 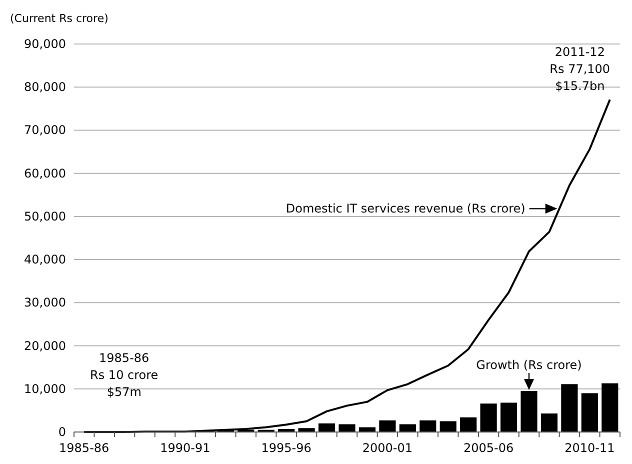 What do you see at coordinates (45, 345) in the screenshot?
I see `y-tick-label: 20,000` at bounding box center [45, 345].